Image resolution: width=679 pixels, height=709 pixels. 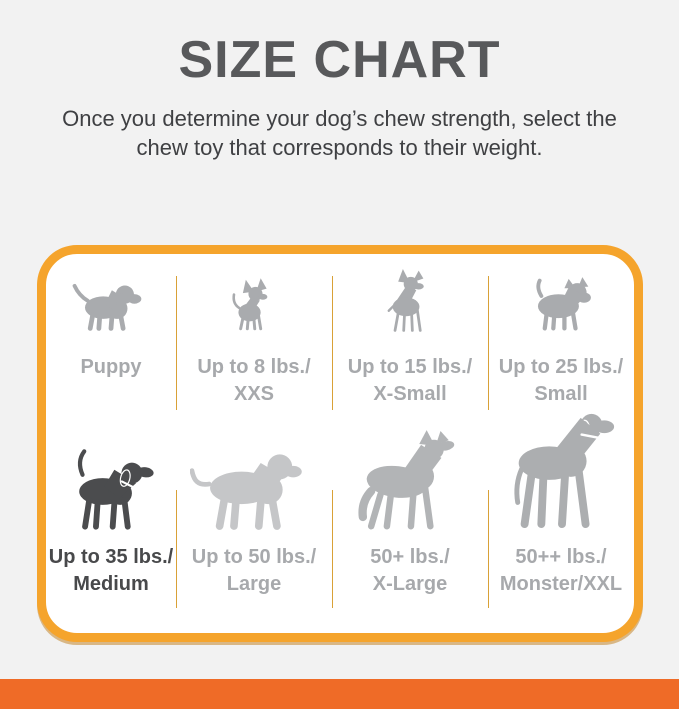 I want to click on size-cell-puppy: Puppy, so click(x=111, y=342).